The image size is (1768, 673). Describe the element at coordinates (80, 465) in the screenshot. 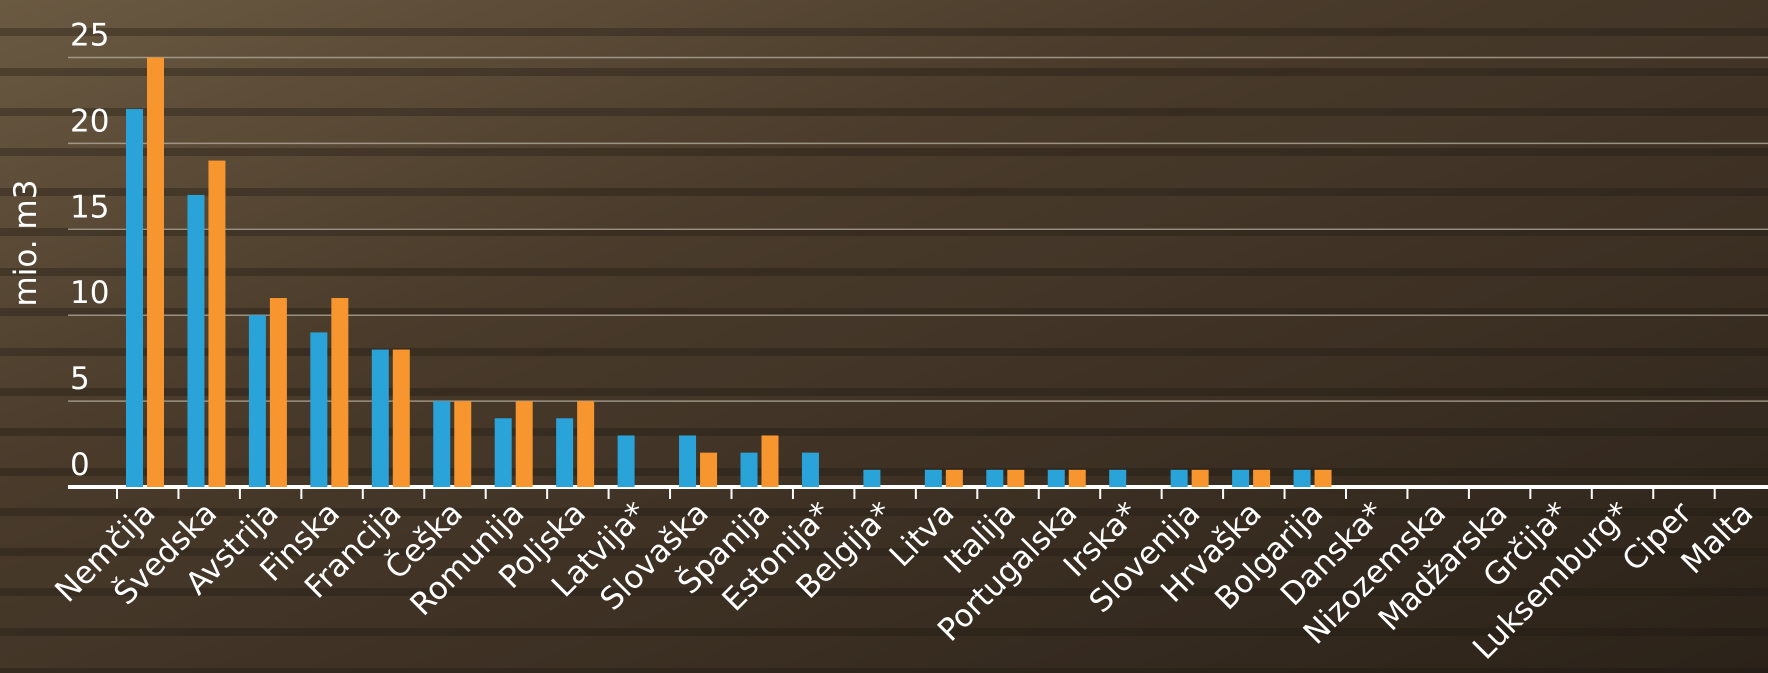

I see `y-tick-label: 0` at that location.